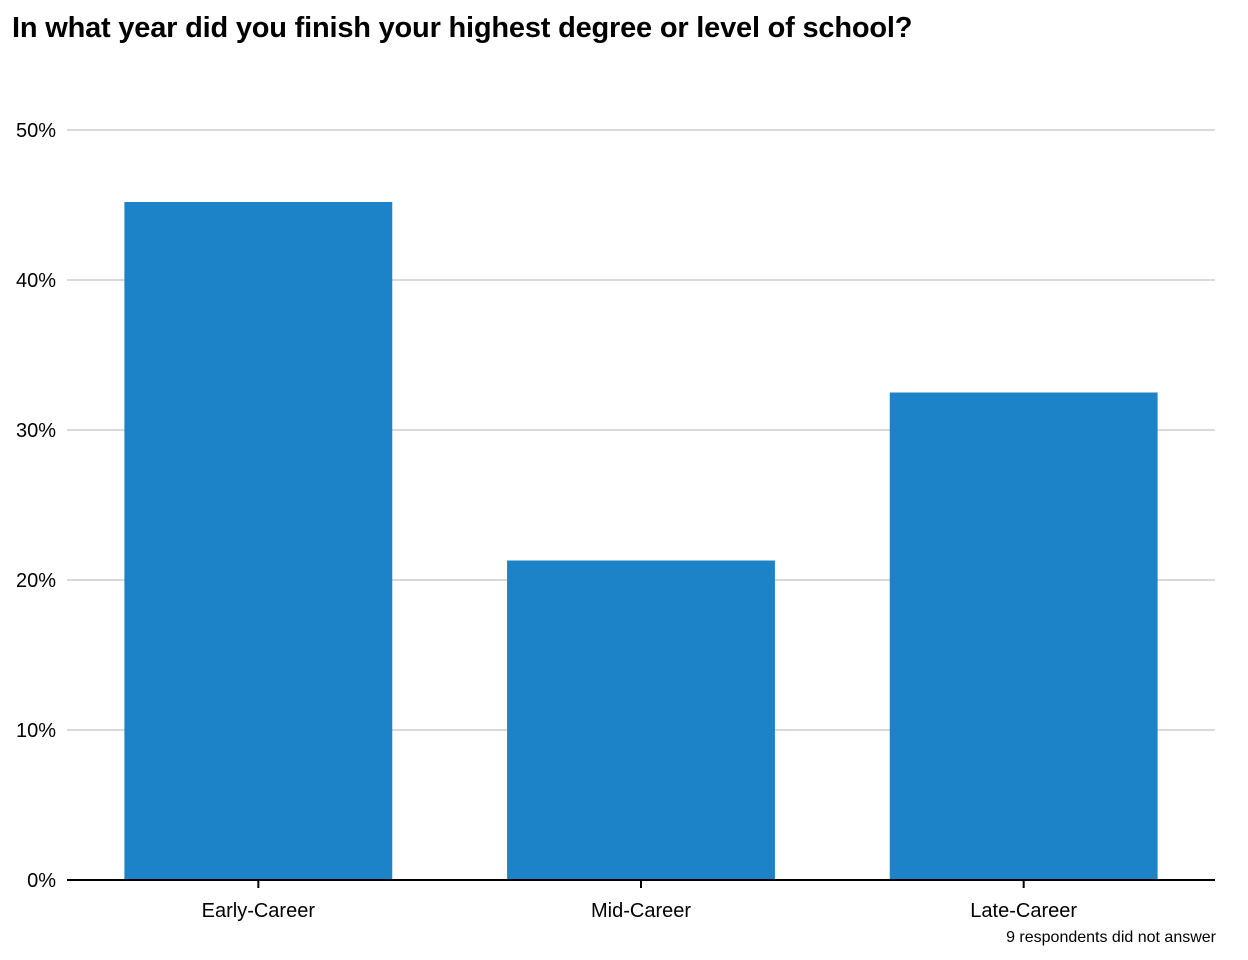  I want to click on x-tick-label: Early-Career, so click(259, 911).